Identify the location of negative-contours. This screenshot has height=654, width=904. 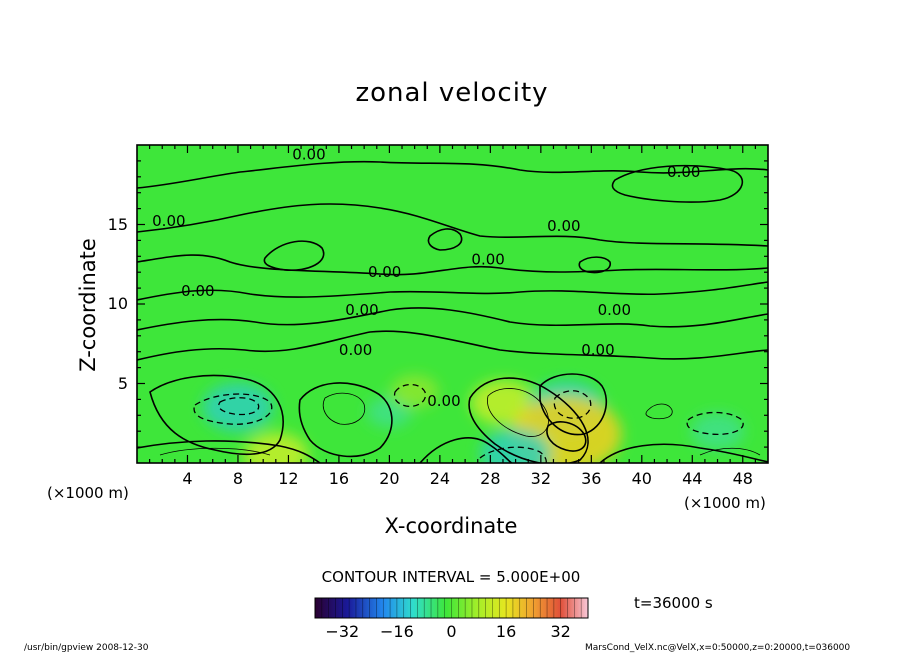
(468, 423).